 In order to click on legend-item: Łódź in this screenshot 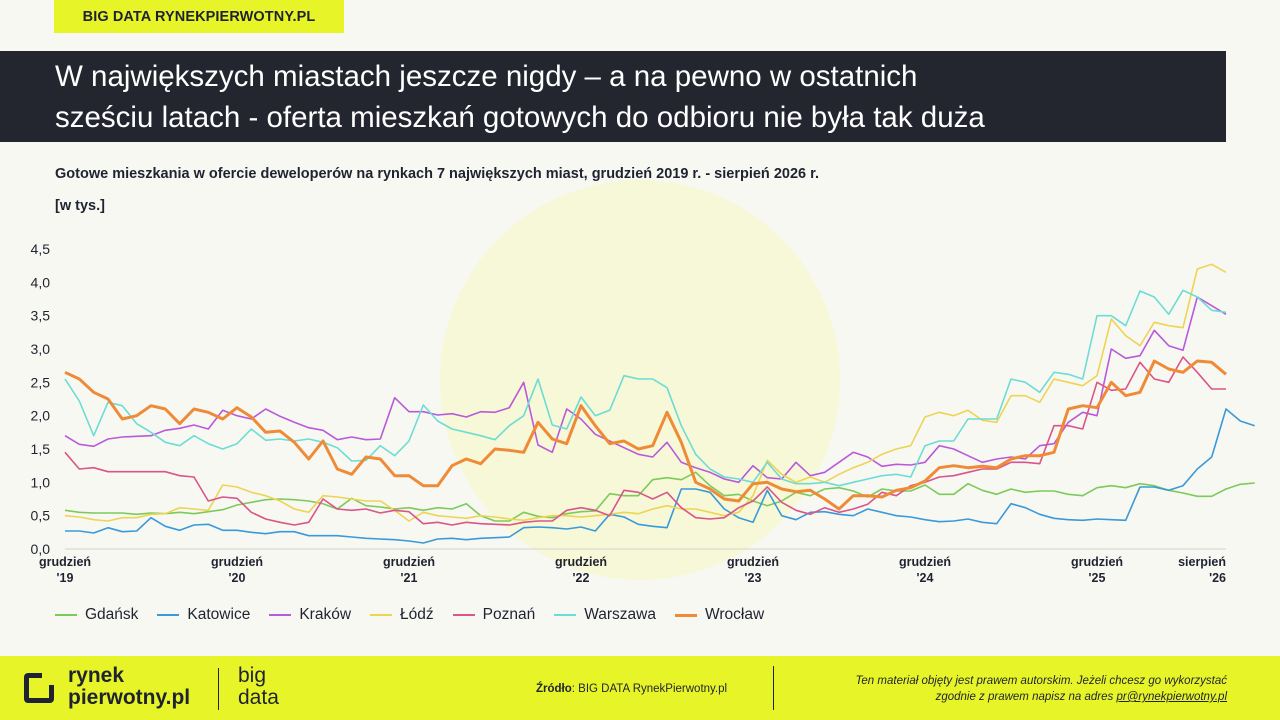, I will do `click(402, 615)`.